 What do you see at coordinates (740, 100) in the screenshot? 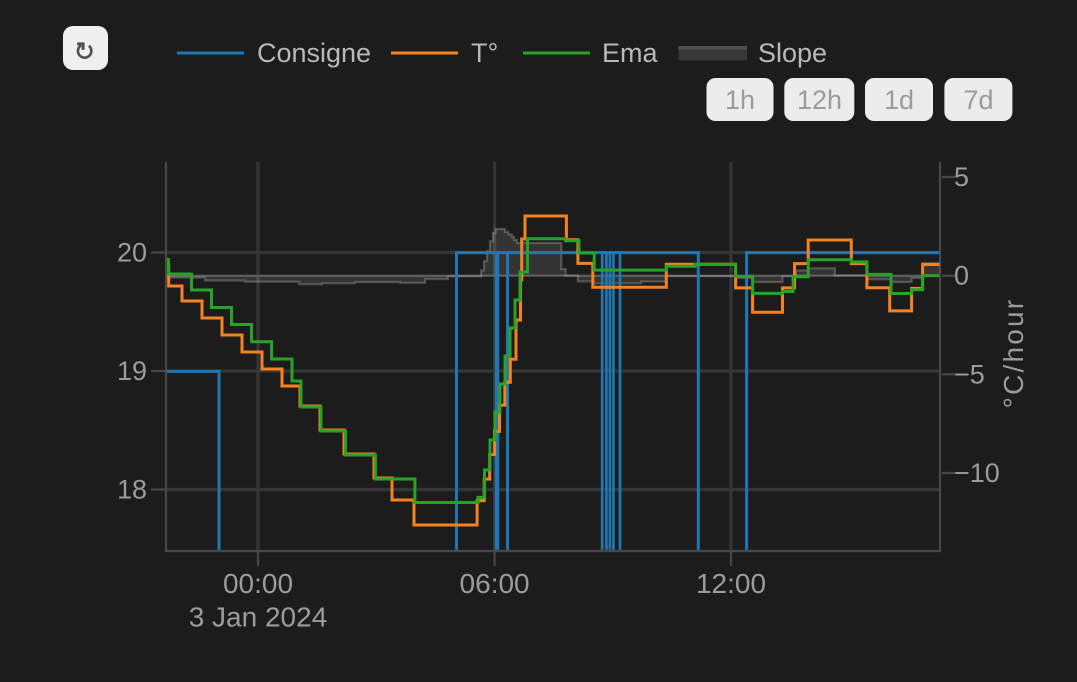
I see `svg-text: 1h` at bounding box center [740, 100].